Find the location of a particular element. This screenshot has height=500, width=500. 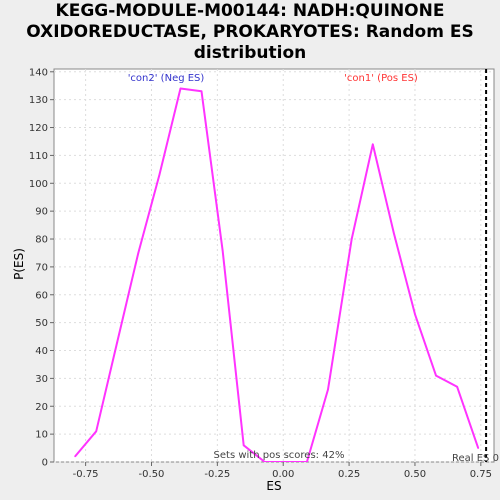

y-tick-label: 90 is located at coordinates (41, 212).